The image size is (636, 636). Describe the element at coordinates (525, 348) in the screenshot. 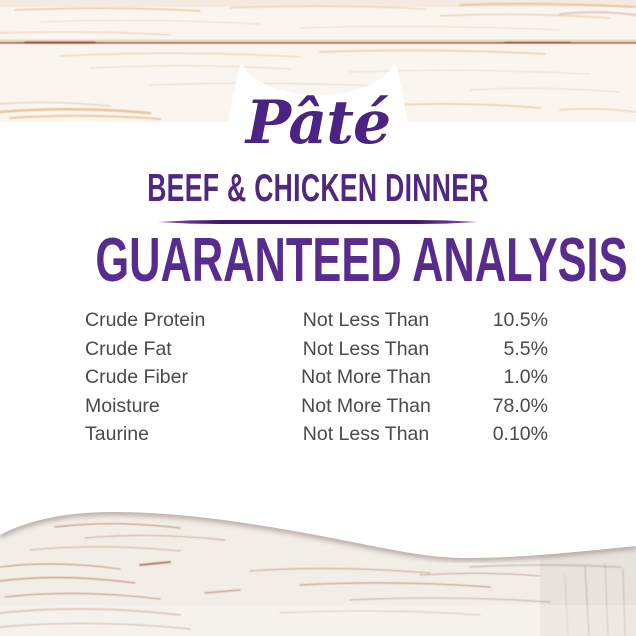

I see `value: 5.5%` at that location.